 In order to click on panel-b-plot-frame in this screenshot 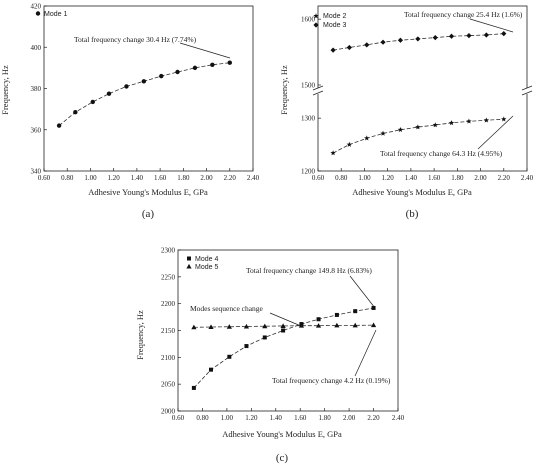, I will do `click(422, 88)`.